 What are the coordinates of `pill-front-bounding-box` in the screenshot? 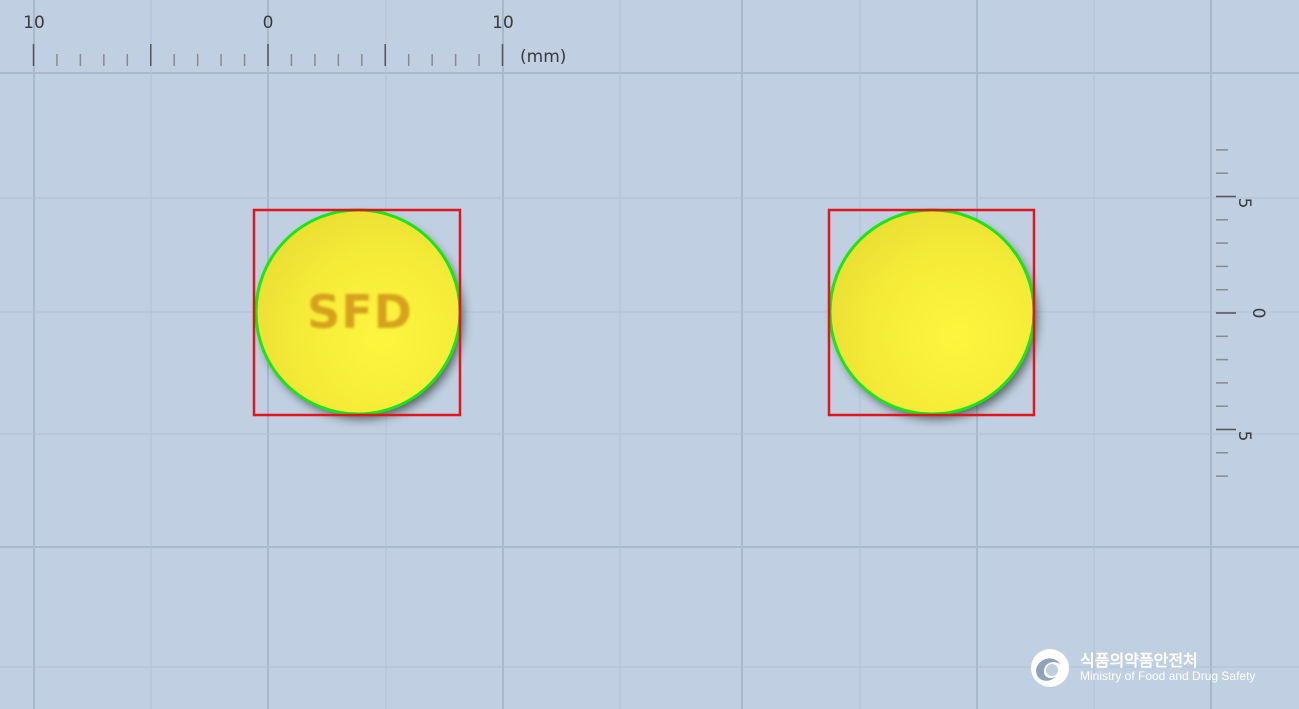 It's located at (357, 312).